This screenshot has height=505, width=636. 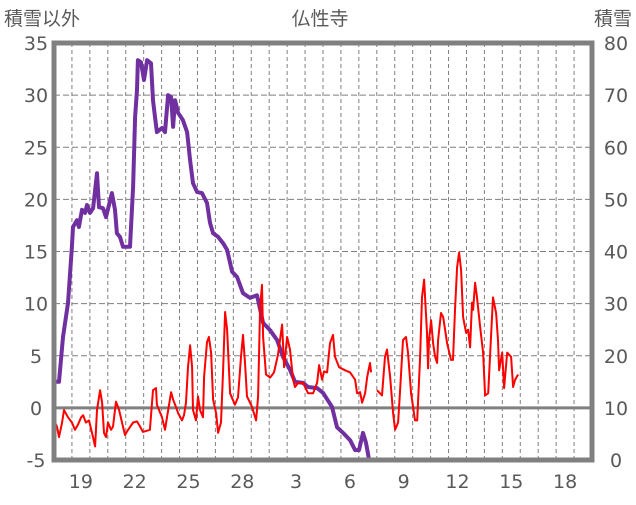 I want to click on right-tick-label: 10, so click(x=616, y=409).